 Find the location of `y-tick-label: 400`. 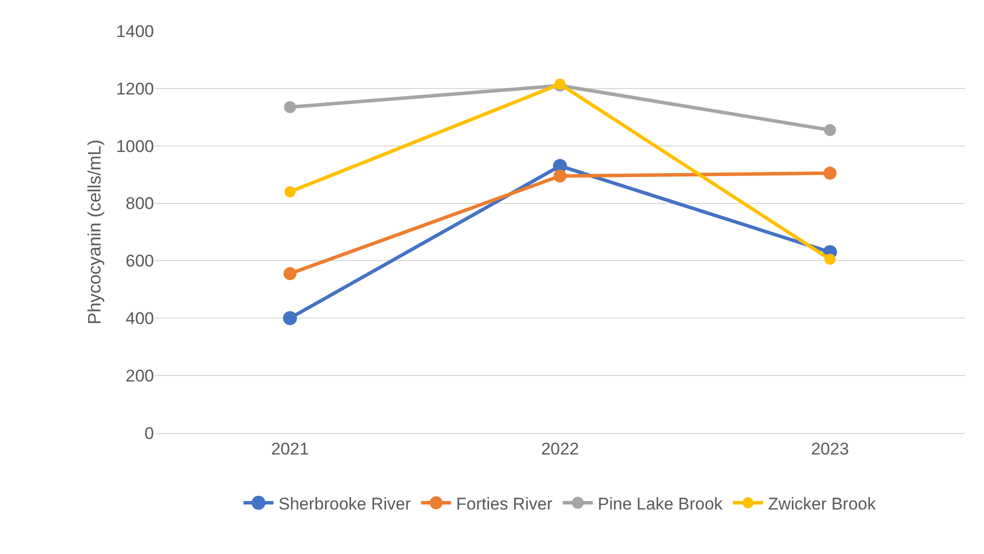

y-tick-label: 400 is located at coordinates (140, 318).